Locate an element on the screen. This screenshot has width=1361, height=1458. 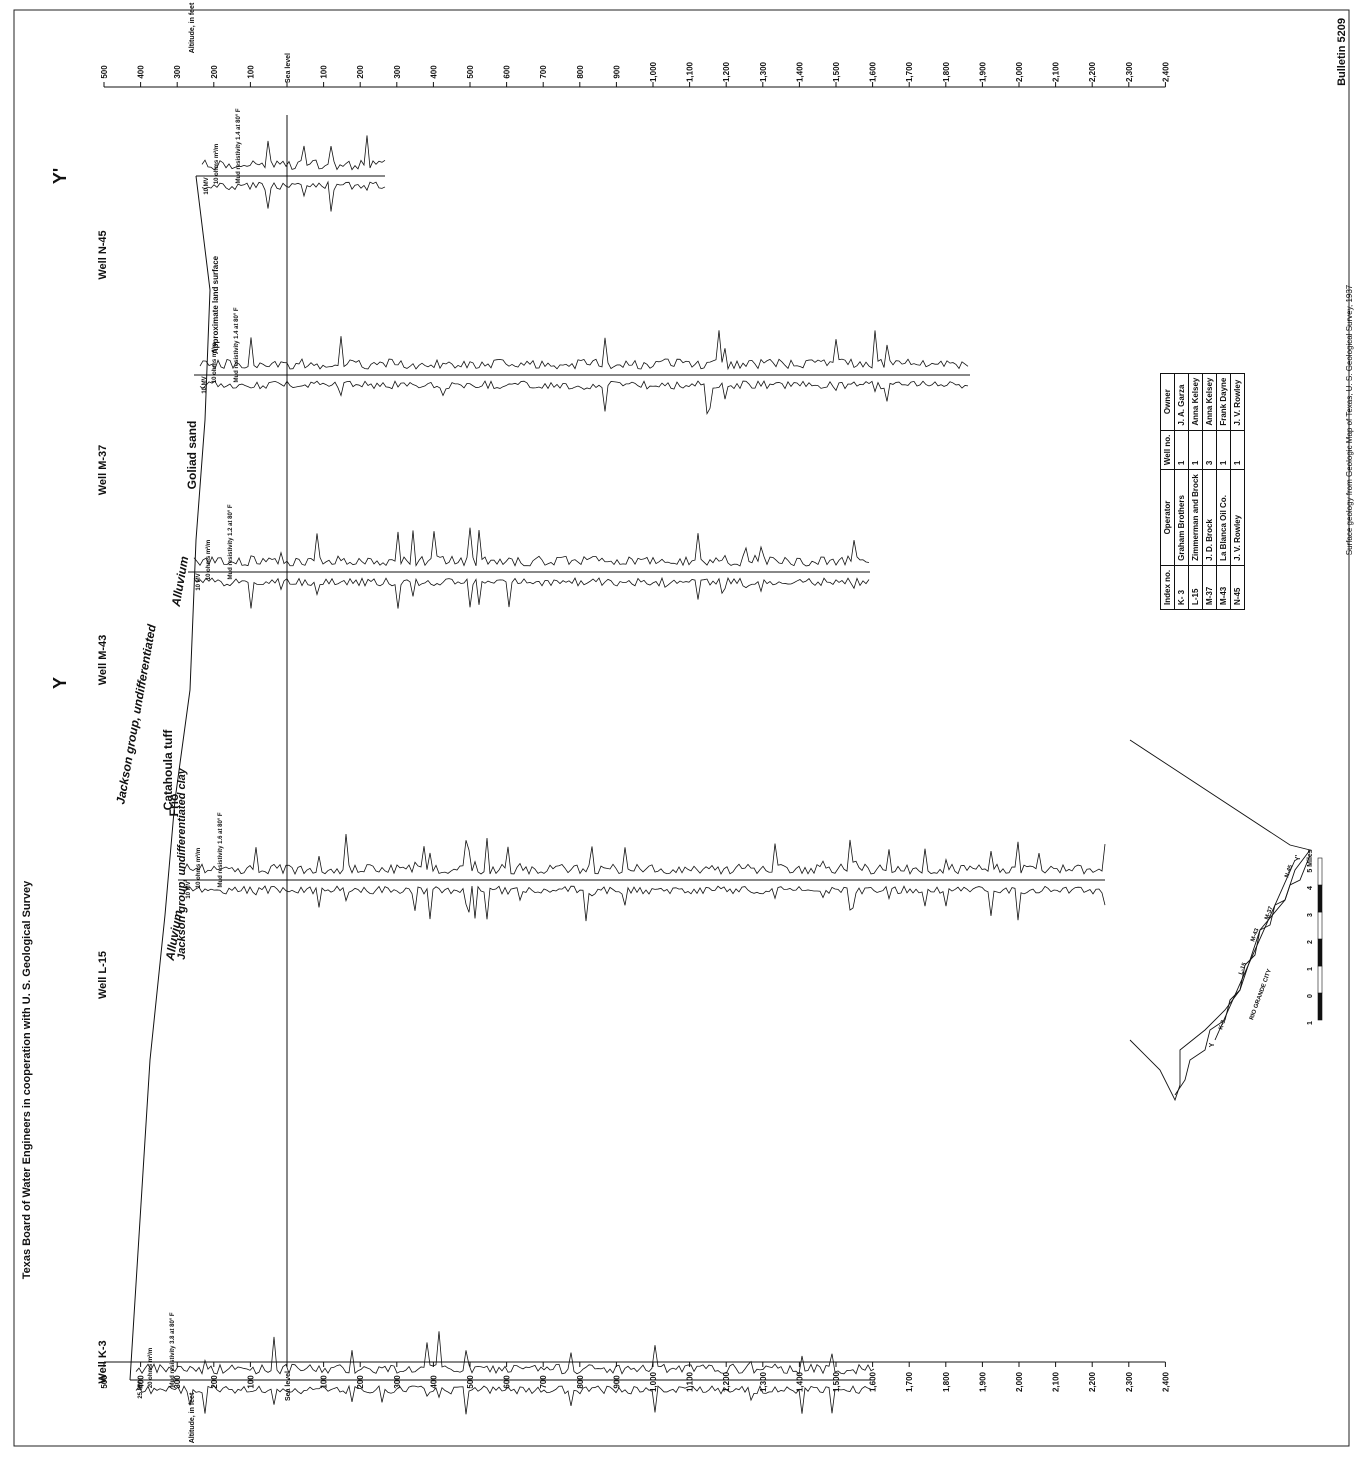
well-scale-res: 20 ohms m²/m is located at coordinates (150, 1368).